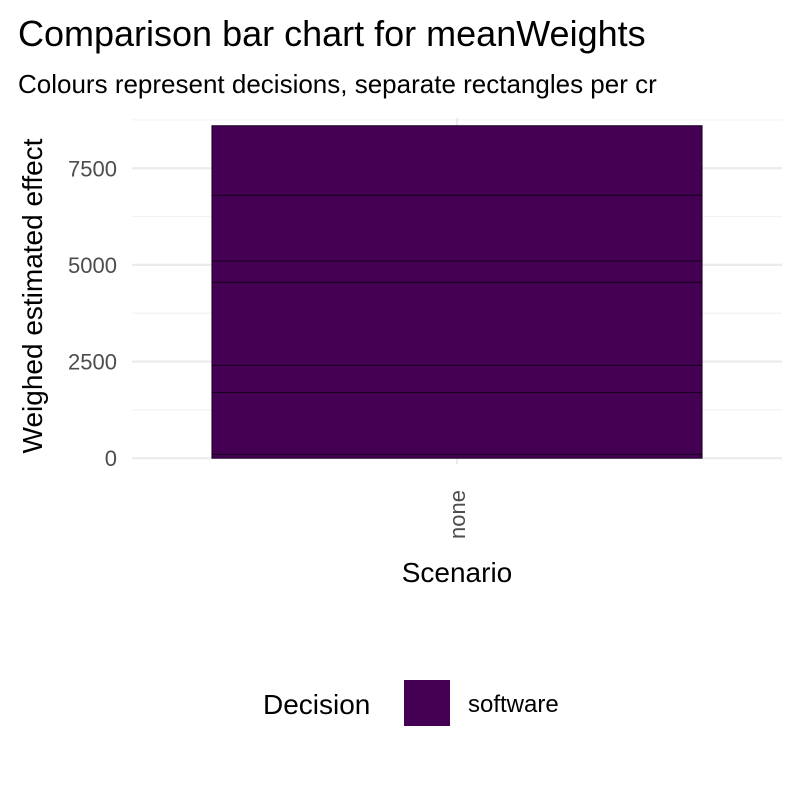 The image size is (800, 800). Describe the element at coordinates (111, 458) in the screenshot. I see `y-tick-label: 0` at that location.